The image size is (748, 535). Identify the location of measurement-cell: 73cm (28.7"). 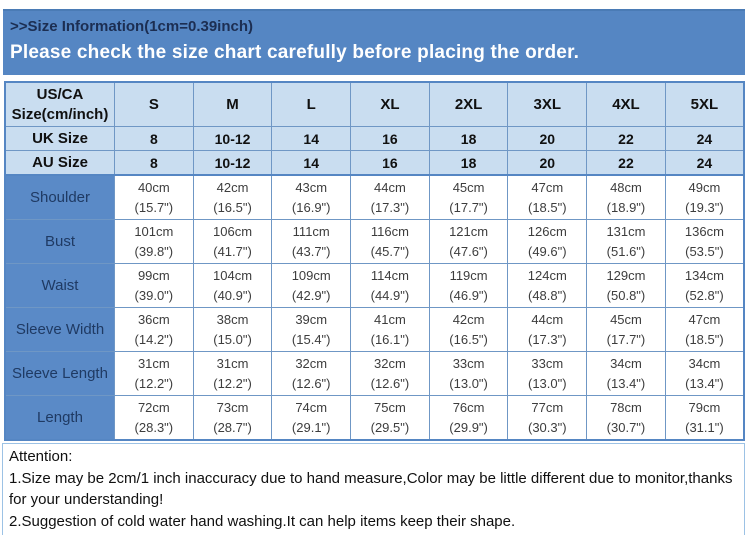
(232, 418).